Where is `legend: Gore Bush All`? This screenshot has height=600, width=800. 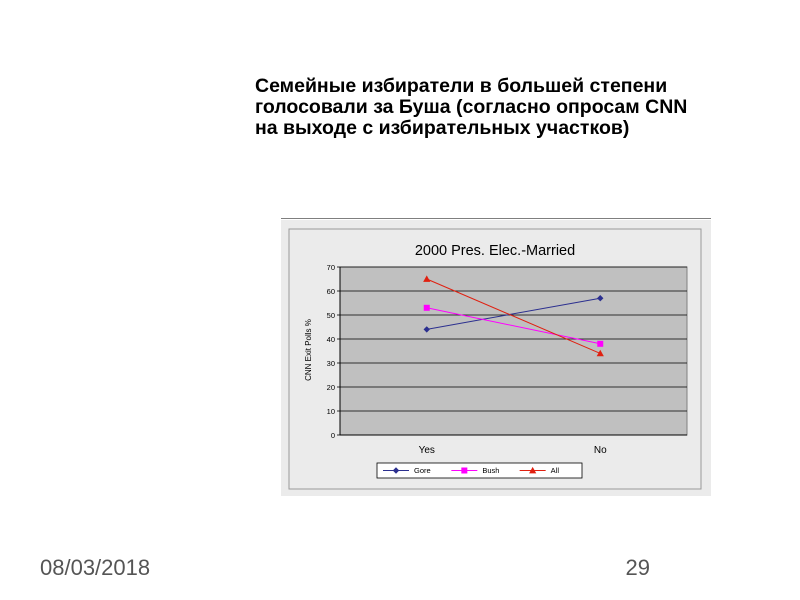
legend: Gore Bush All is located at coordinates (479, 470).